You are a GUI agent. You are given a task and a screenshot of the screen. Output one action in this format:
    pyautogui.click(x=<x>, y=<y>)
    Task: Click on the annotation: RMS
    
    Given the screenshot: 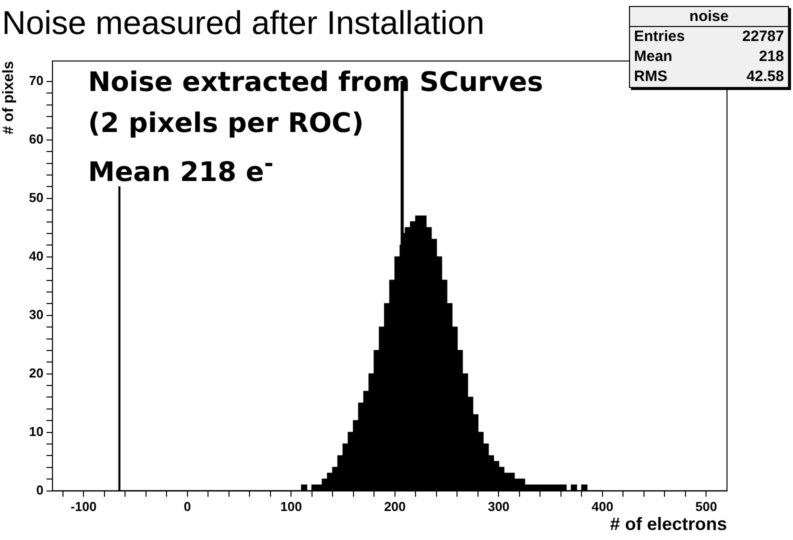 What is the action you would take?
    pyautogui.click(x=651, y=77)
    